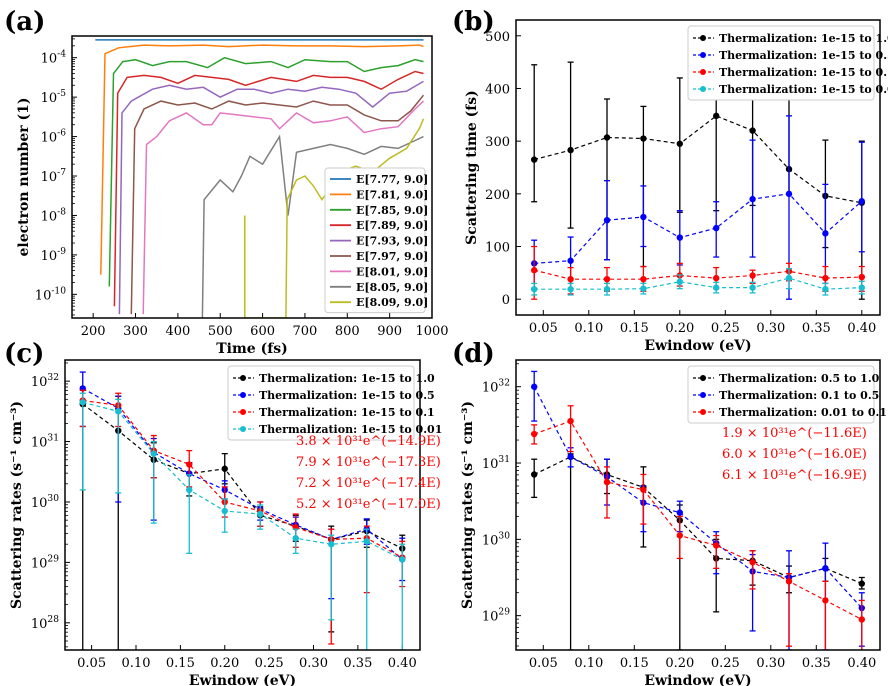 This screenshot has width=888, height=686. What do you see at coordinates (497, 142) in the screenshot?
I see `y-tick-label: 300` at bounding box center [497, 142].